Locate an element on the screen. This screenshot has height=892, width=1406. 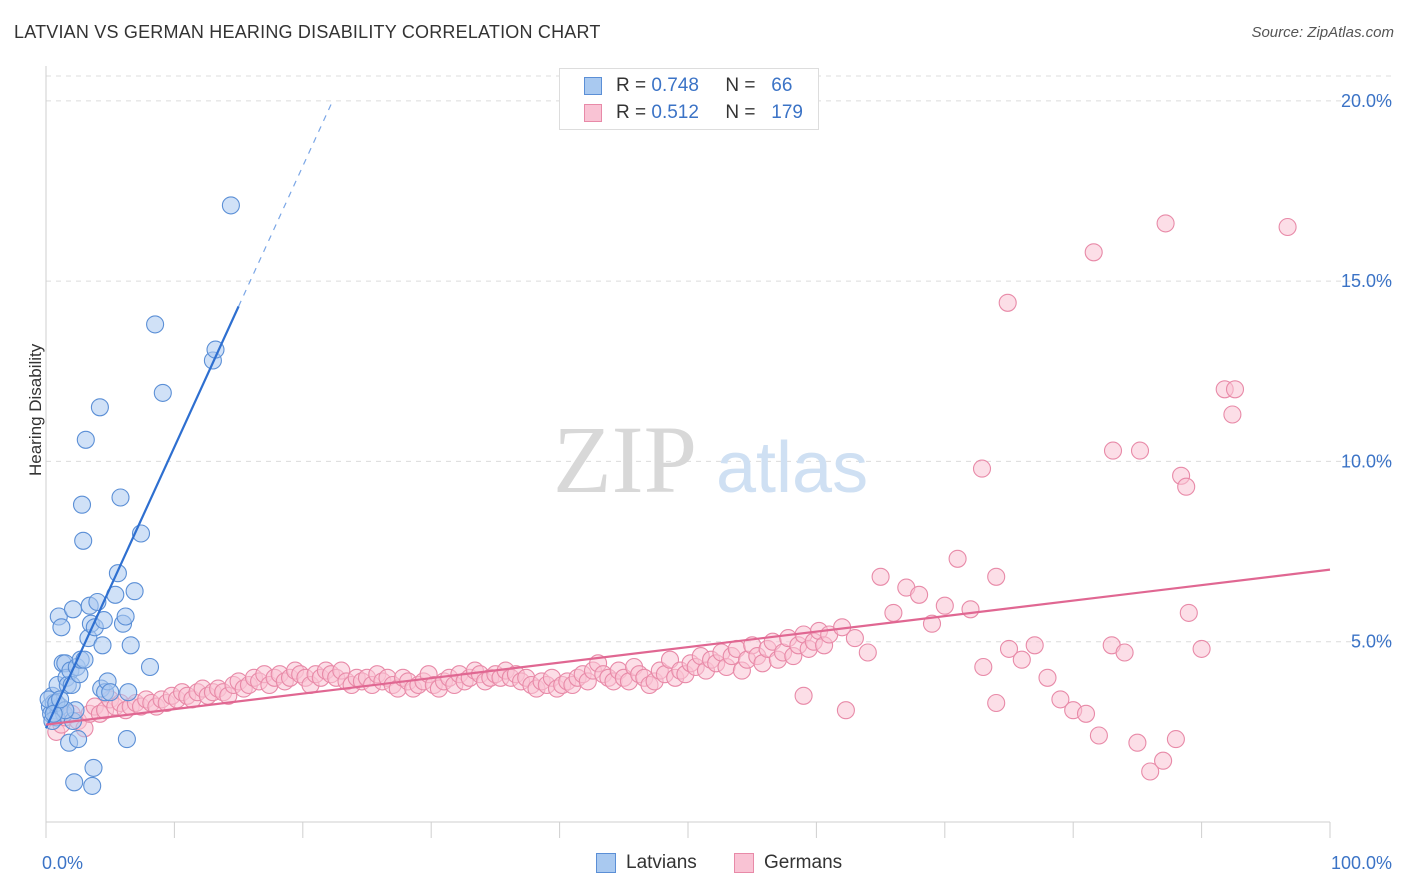
y-tick-label: 10.0% is located at coordinates (1366, 461).